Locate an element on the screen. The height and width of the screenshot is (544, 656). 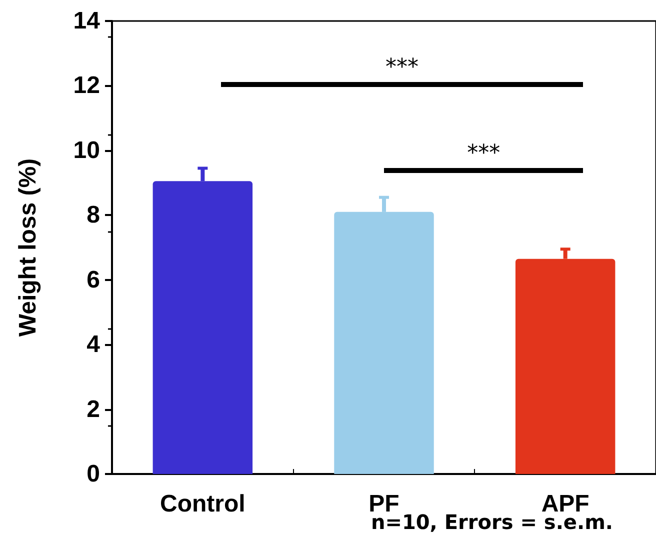
y-tick-label: 0 is located at coordinates (93, 474).